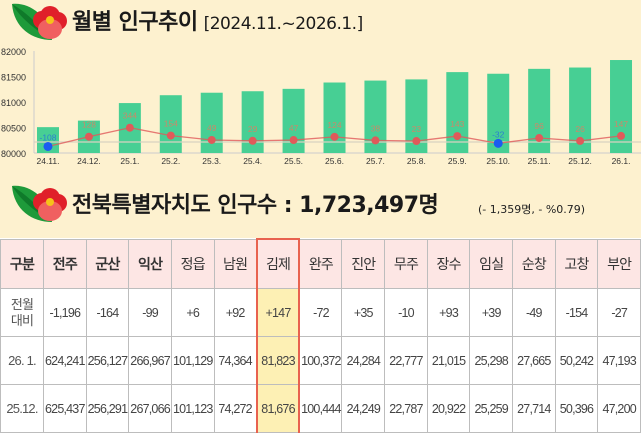 This screenshot has width=641, height=433. What do you see at coordinates (457, 161) in the screenshot?
I see `x-tick-label: 25.9.` at bounding box center [457, 161].